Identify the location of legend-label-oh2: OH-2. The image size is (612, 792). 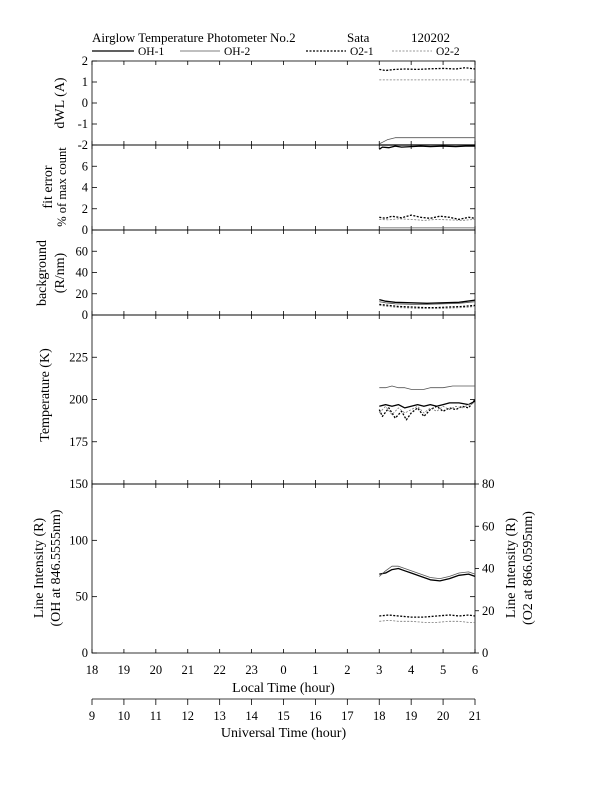
(237, 52).